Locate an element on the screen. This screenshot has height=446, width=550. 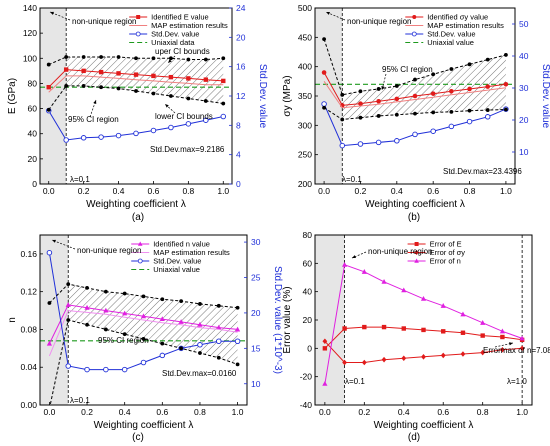
x-tick-label: 1.0 is located at coordinates (506, 191).